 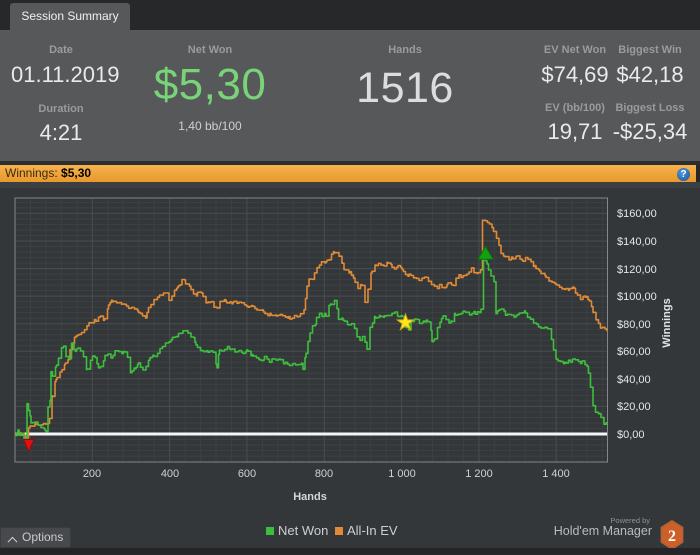 I want to click on svg-text: 400, so click(x=170, y=474).